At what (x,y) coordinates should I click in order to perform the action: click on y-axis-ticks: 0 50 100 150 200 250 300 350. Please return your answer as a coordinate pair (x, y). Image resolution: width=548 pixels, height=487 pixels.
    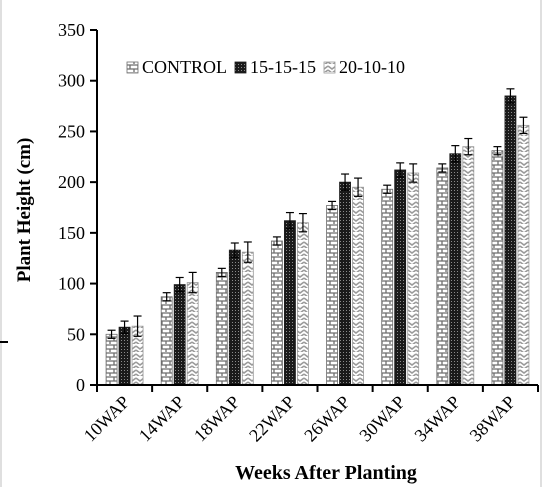
    Looking at the image, I should click on (77, 207).